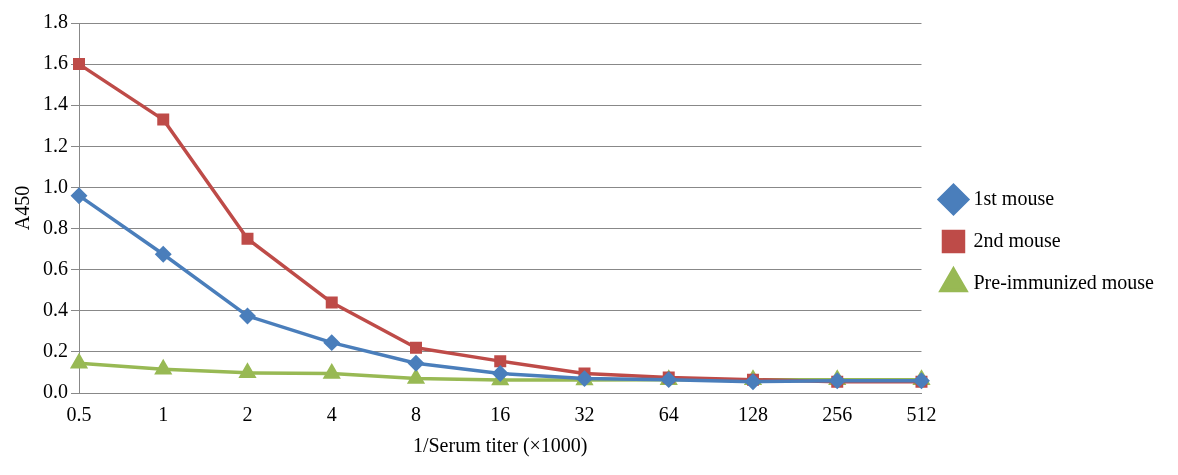 This screenshot has width=1178, height=475. What do you see at coordinates (55, 226) in the screenshot?
I see `y-tick-label: 0.8` at bounding box center [55, 226].